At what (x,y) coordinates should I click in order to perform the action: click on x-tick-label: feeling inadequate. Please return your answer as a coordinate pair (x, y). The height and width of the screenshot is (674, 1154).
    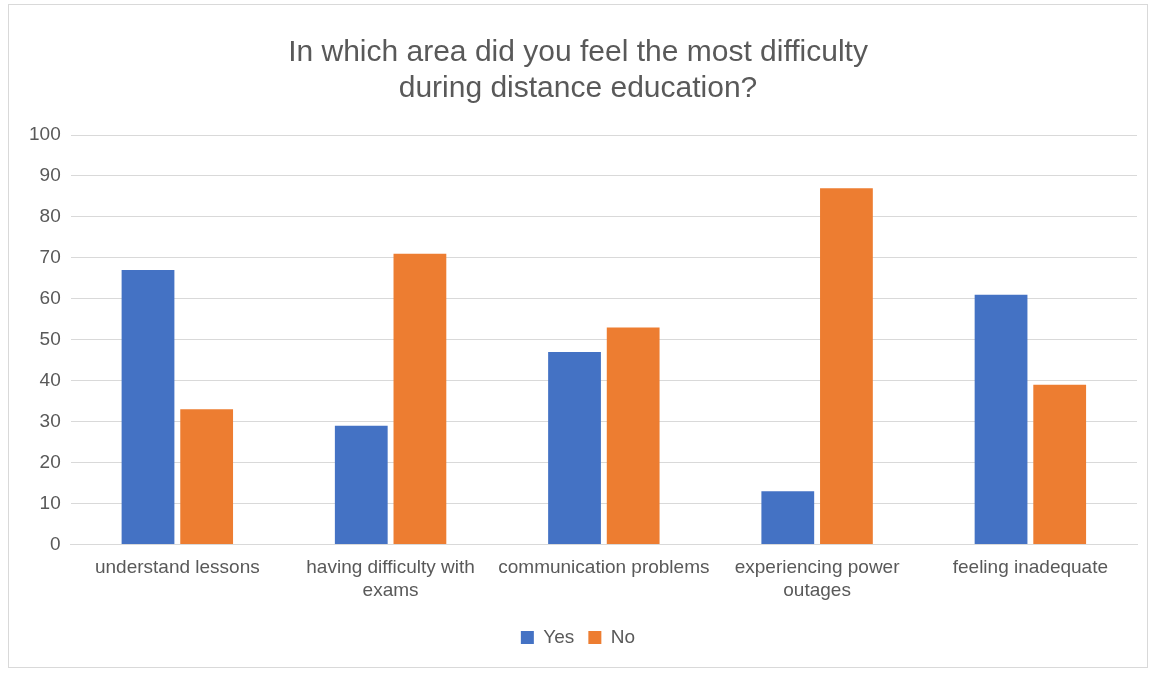
    Looking at the image, I should click on (1030, 567).